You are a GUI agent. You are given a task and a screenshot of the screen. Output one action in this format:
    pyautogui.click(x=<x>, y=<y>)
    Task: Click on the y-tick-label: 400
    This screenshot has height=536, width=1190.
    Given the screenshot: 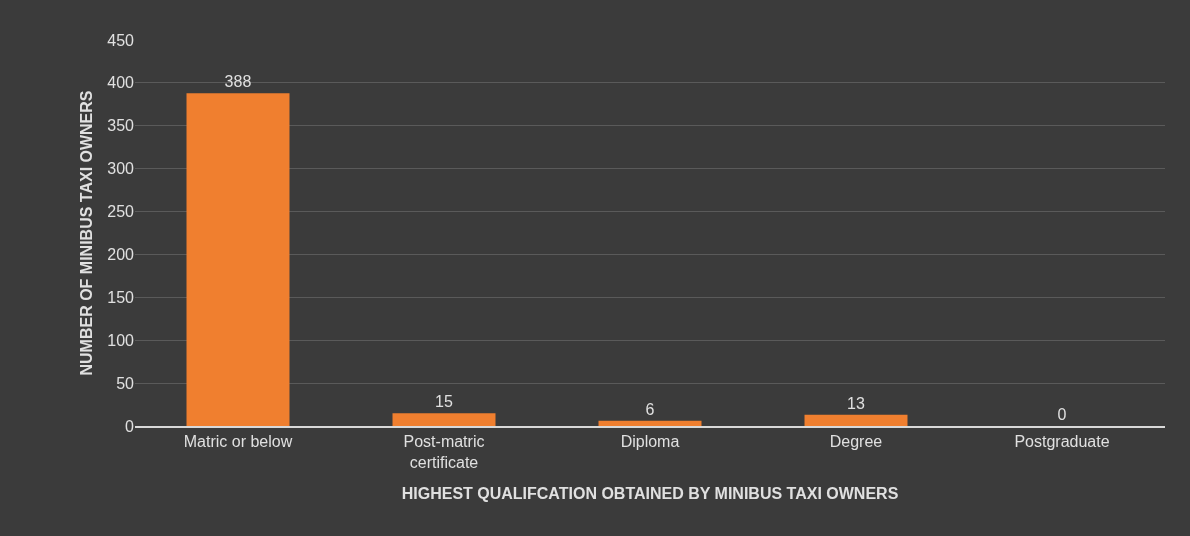 What is the action you would take?
    pyautogui.click(x=121, y=83)
    